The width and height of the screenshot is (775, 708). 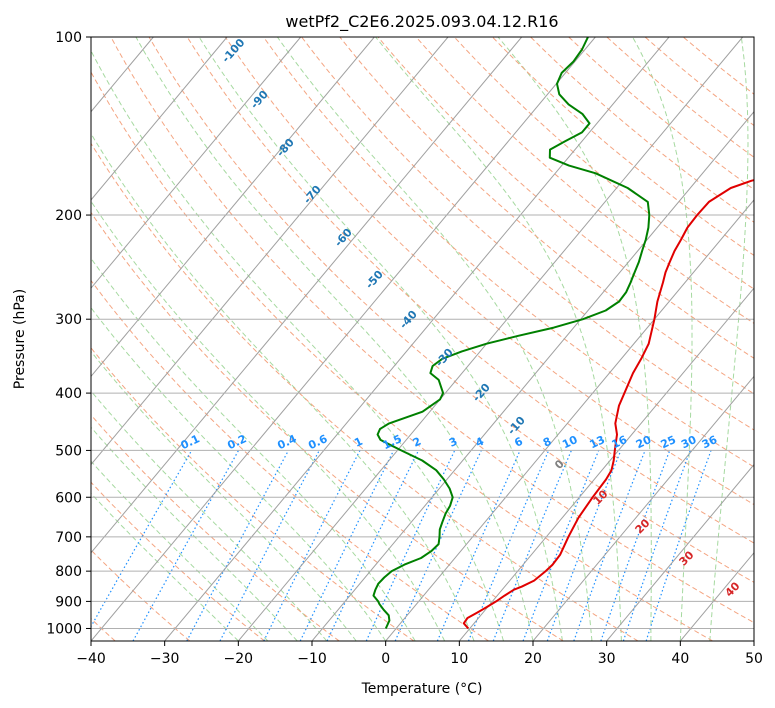 I want to click on y-tick-label: 700, so click(x=68, y=538).